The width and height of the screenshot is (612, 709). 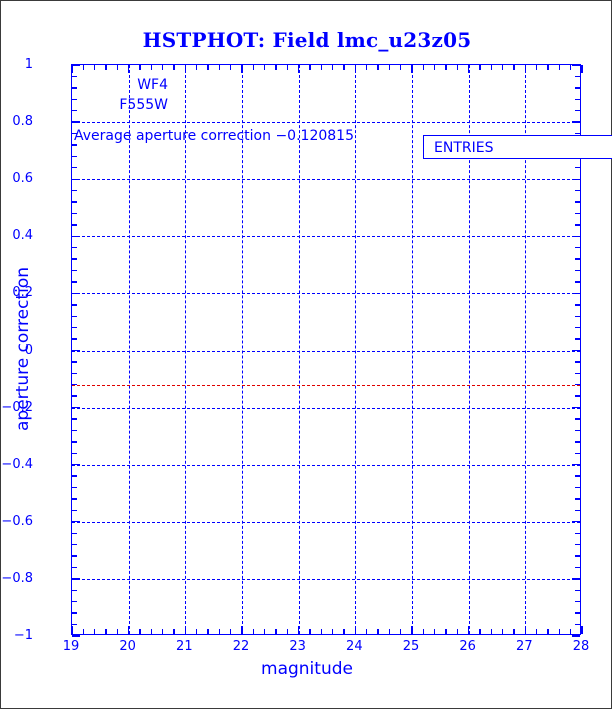 What do you see at coordinates (28, 350) in the screenshot?
I see `y-axis-tick-label: 0` at bounding box center [28, 350].